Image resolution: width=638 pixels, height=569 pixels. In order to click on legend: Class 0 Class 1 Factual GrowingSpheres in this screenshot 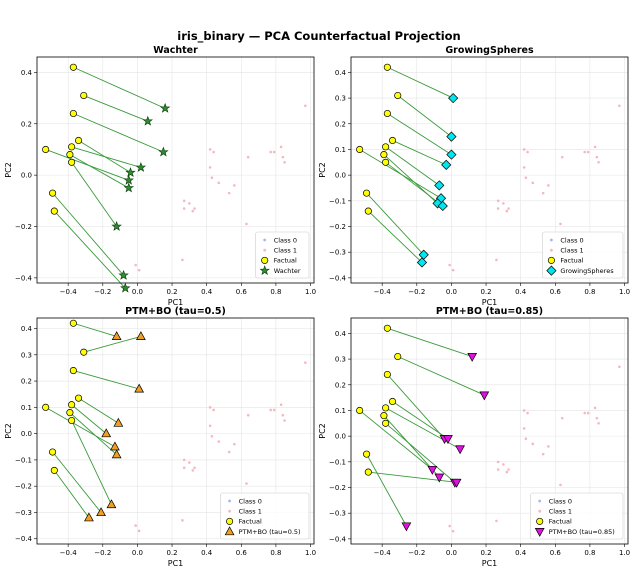, I will do `click(583, 255)`.